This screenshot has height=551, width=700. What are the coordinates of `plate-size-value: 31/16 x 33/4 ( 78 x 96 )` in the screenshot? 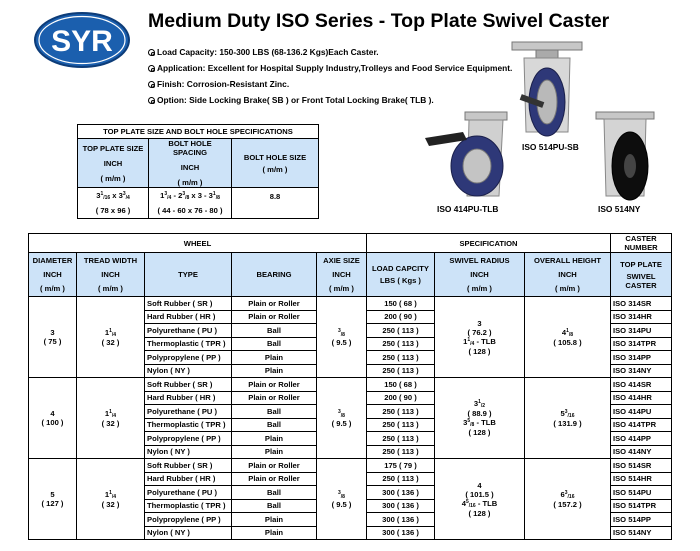 It's located at (113, 203).